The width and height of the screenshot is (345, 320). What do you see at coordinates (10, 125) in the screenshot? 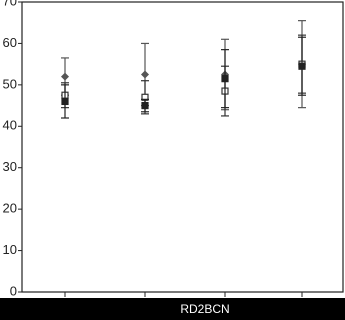
I see `y-tick-label: 40` at bounding box center [10, 125].